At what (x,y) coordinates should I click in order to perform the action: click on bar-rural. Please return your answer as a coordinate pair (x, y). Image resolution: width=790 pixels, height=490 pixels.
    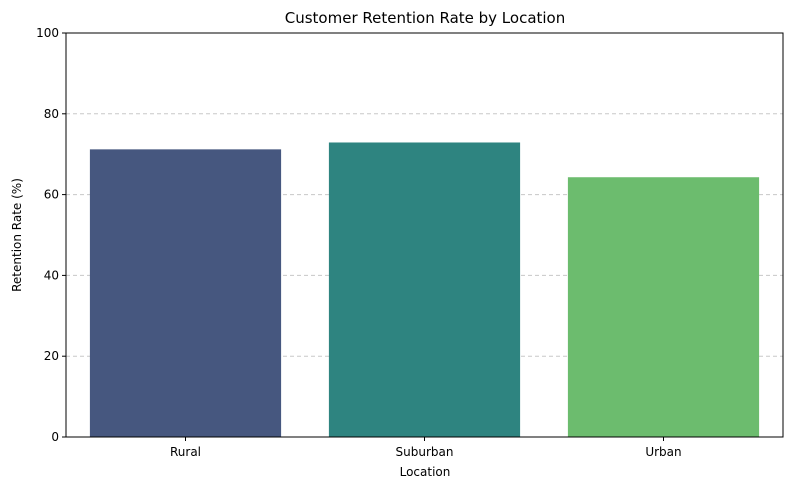
    Looking at the image, I should click on (185, 293).